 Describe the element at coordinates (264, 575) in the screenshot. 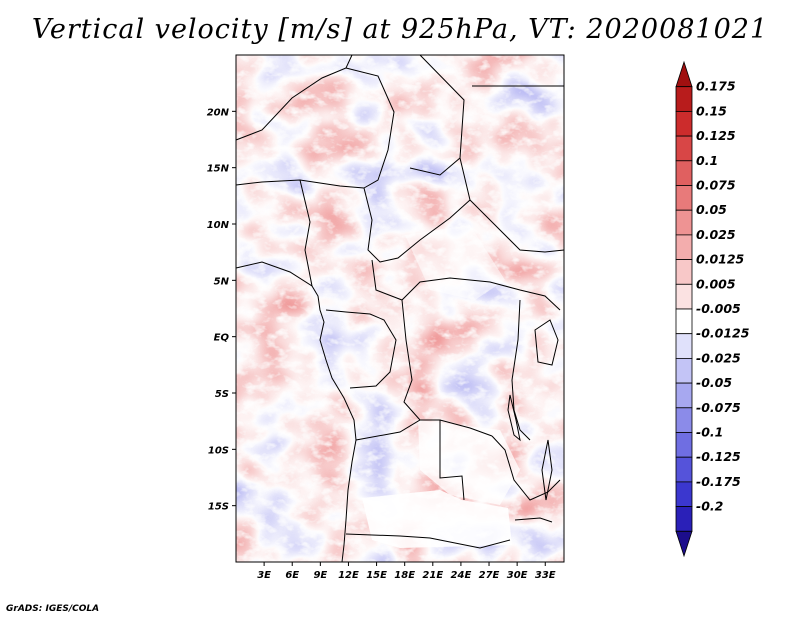

I see `lon-label: 3E` at that location.